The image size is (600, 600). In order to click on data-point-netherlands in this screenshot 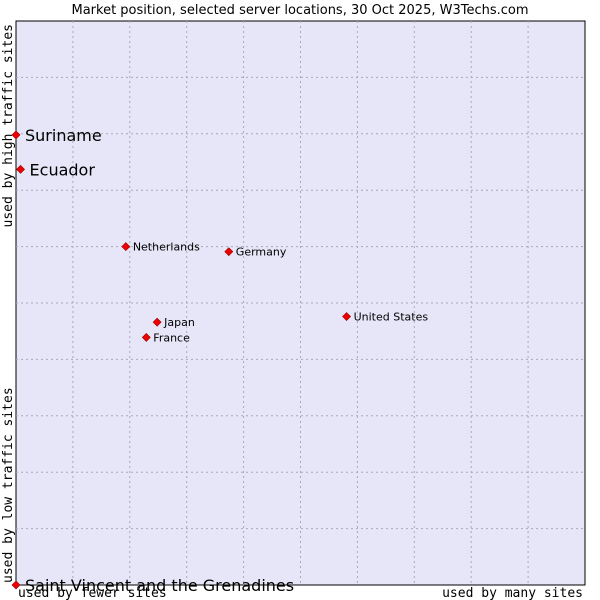, I will do `click(126, 247)`.